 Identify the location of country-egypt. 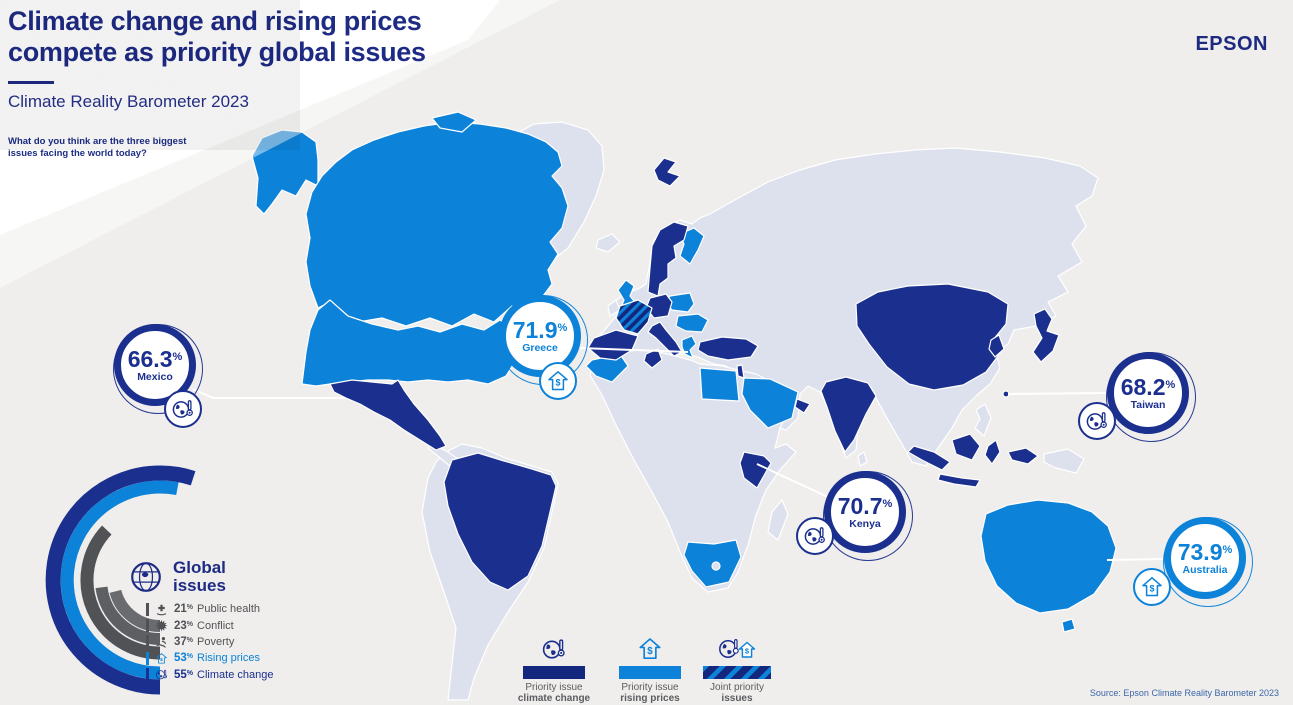
(719, 384).